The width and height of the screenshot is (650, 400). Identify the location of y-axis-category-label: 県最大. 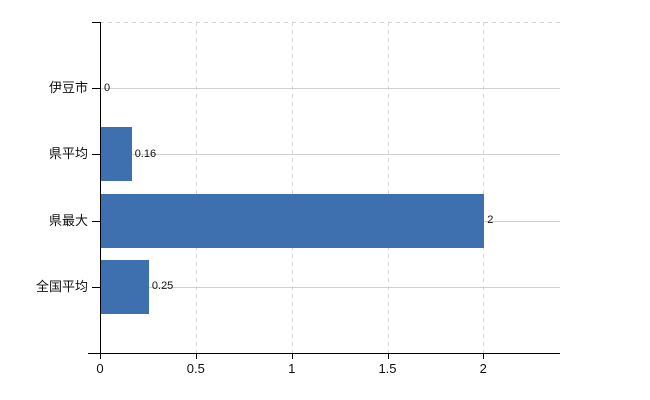
(68, 220).